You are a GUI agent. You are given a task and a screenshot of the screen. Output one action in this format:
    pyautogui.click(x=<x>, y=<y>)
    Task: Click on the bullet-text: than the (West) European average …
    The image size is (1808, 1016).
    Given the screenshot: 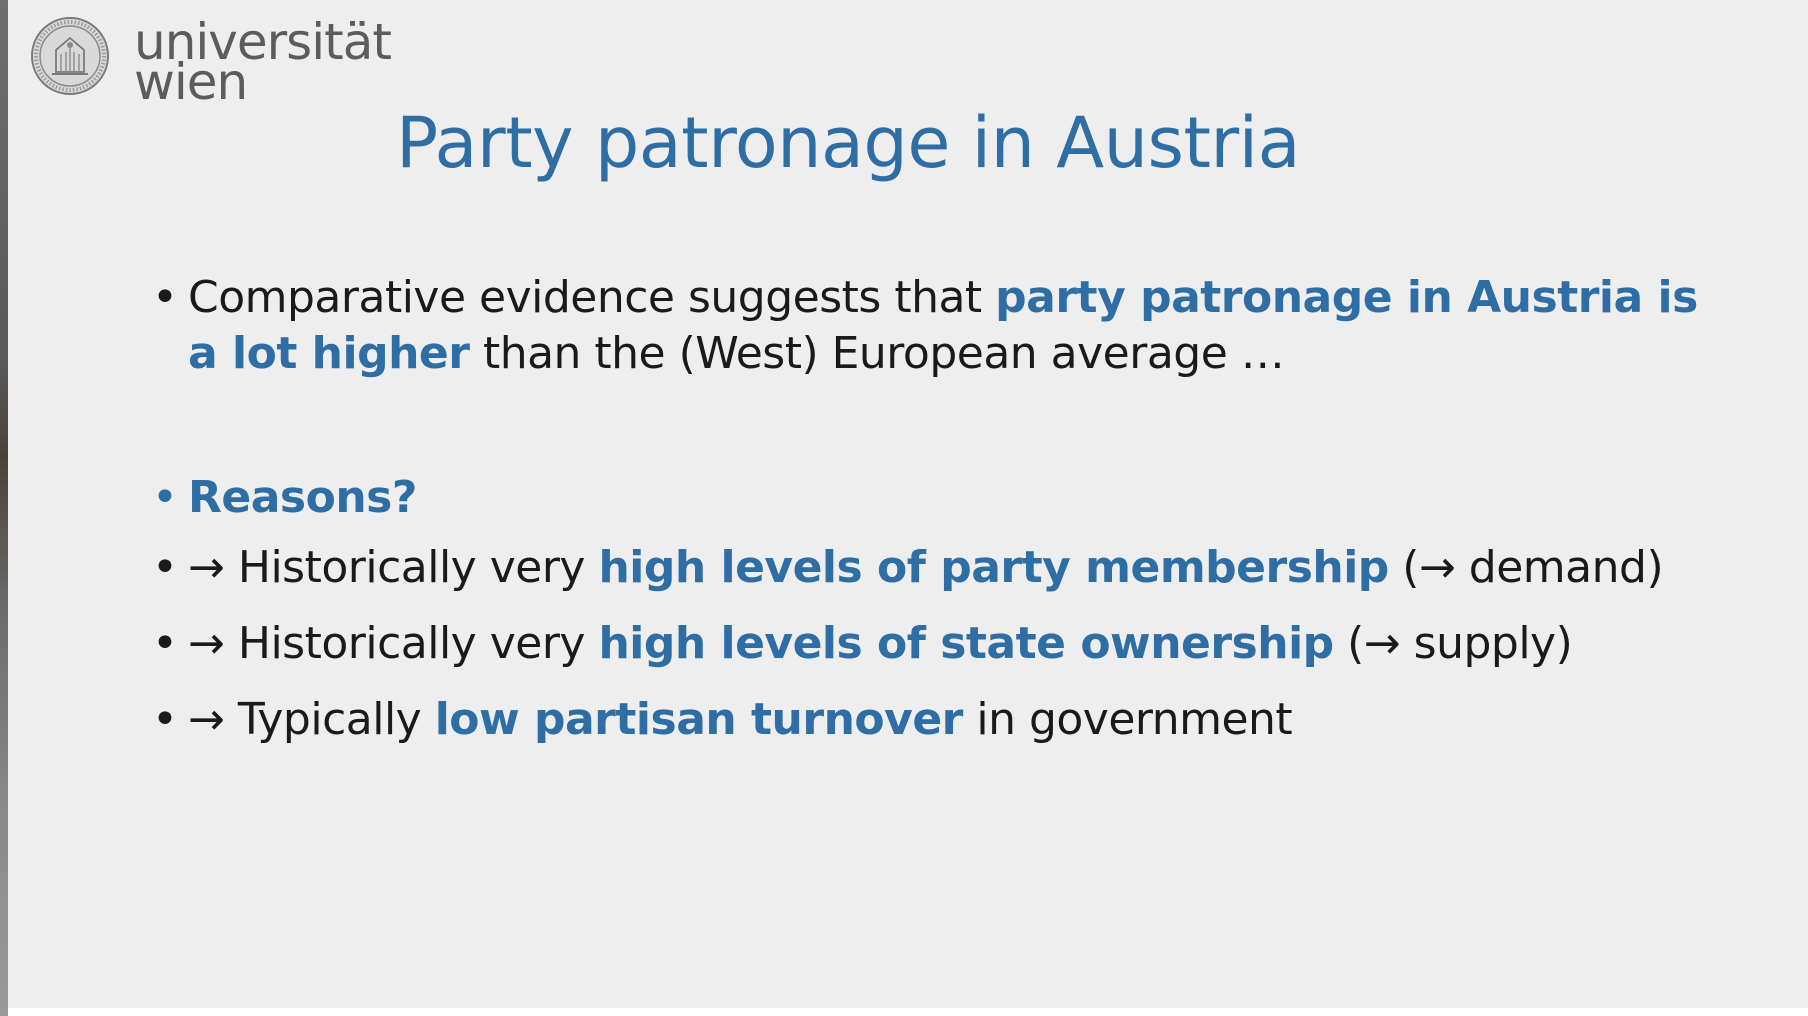 What is the action you would take?
    pyautogui.click(x=877, y=353)
    